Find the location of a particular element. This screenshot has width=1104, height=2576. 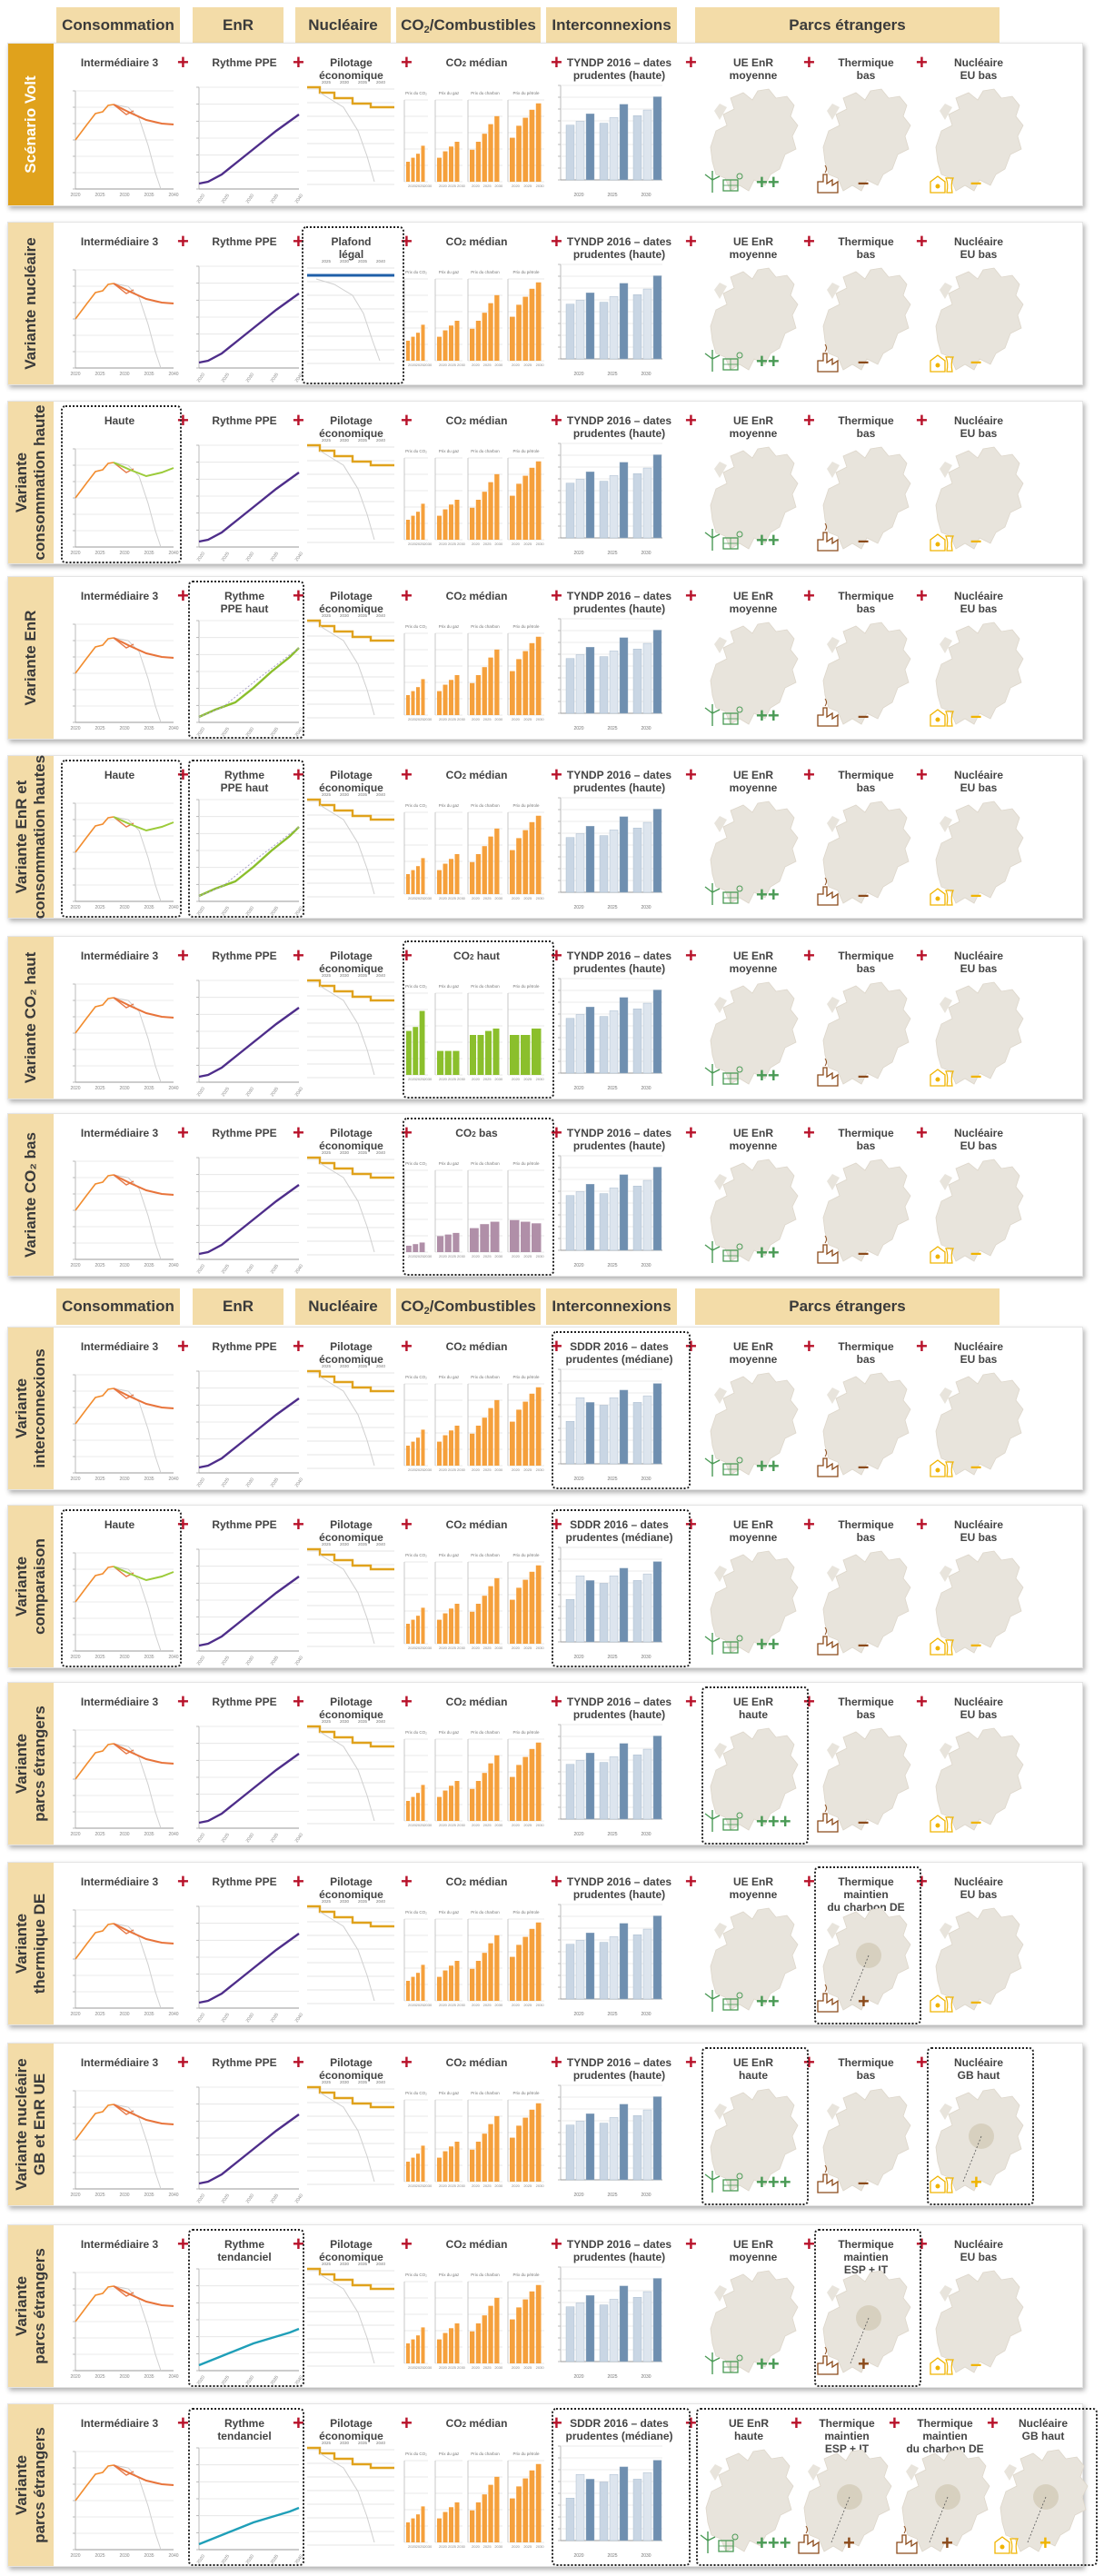

parc-title-line: Nucléaire is located at coordinates (979, 1133).